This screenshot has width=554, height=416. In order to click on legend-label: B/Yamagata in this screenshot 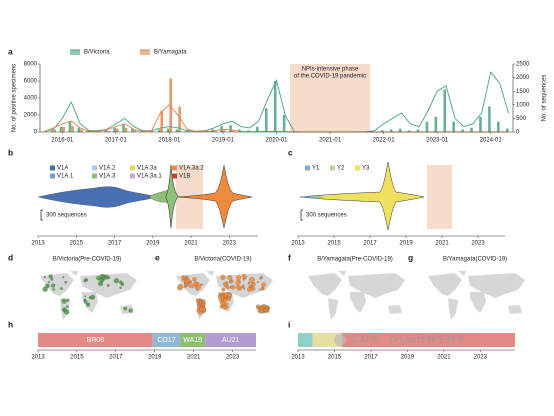, I will do `click(170, 53)`.